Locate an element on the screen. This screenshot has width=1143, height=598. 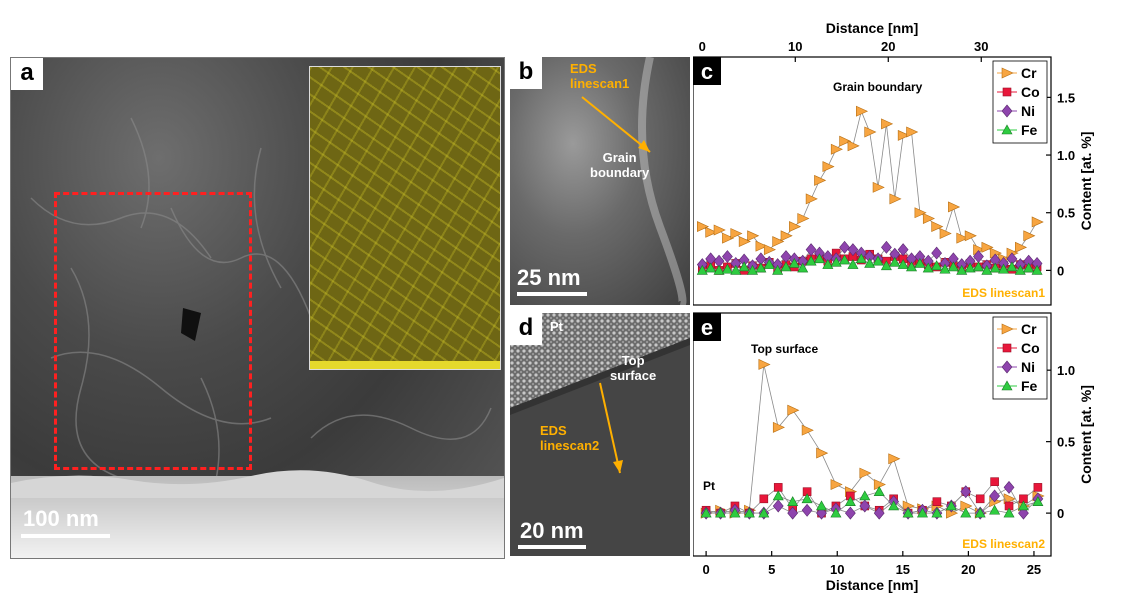
grain-boundary-image-label: Grain boundary is located at coordinates (619, 165).